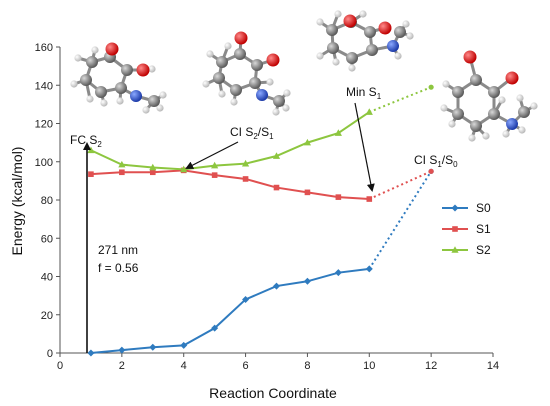 This screenshot has width=550, height=406. What do you see at coordinates (379, 96) in the screenshot?
I see `min-sub: 1` at bounding box center [379, 96].